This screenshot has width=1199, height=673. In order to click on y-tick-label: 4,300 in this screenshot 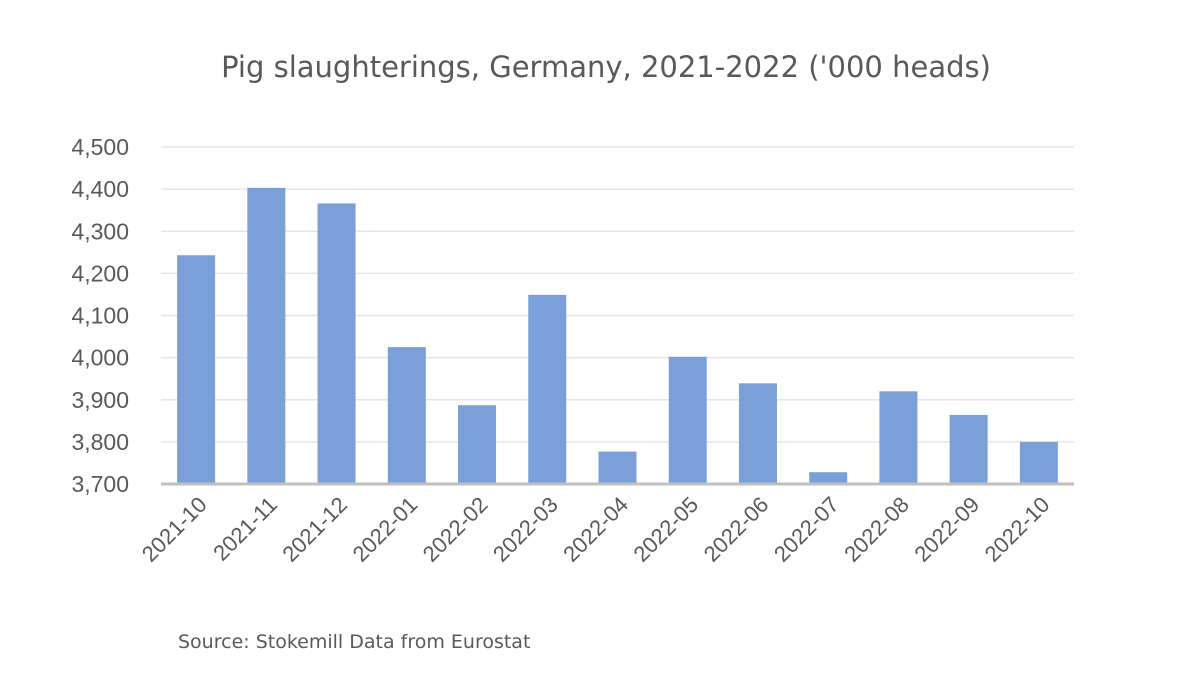, I will do `click(100, 231)`.